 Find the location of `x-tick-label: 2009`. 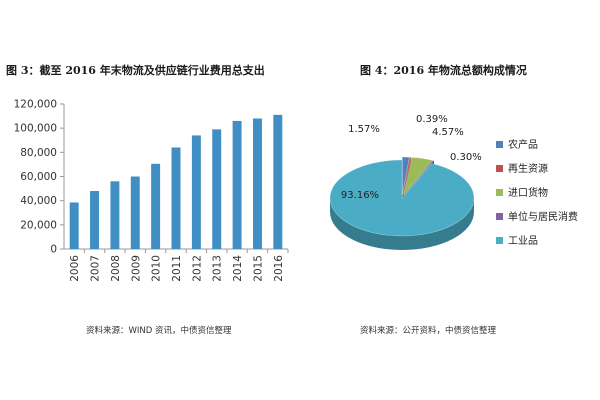

x-tick-label: 2009 is located at coordinates (136, 268).